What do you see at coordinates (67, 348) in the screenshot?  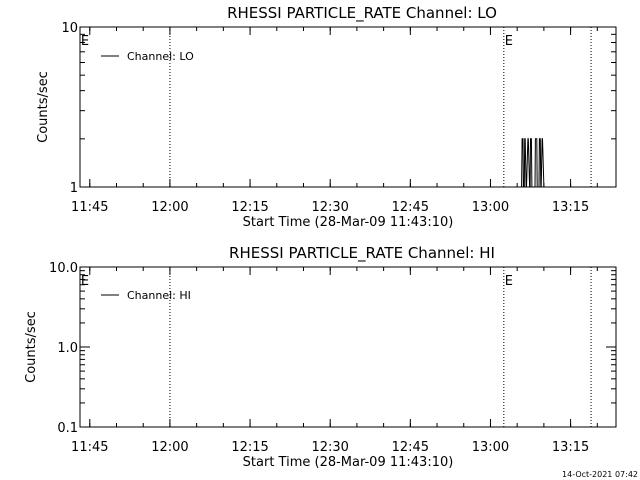 I see `y-tick-label: 1.0` at bounding box center [67, 348].